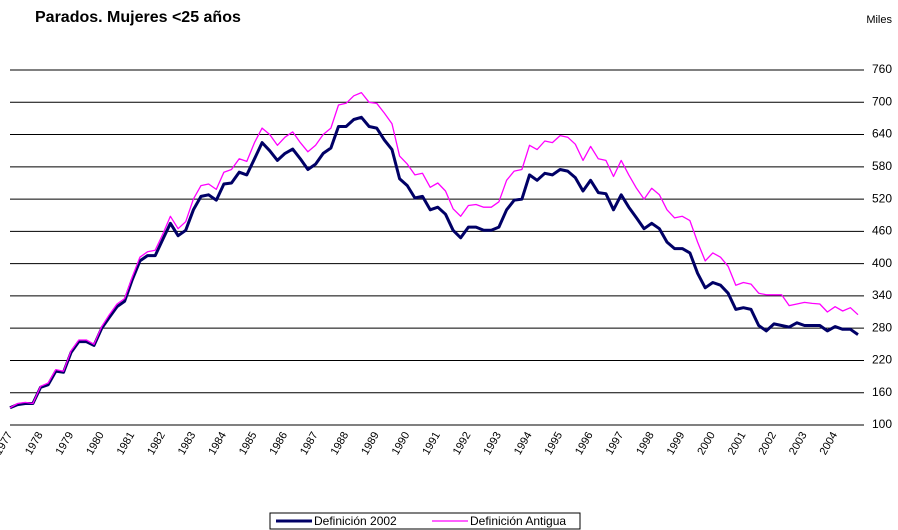 Image resolution: width=898 pixels, height=530 pixels. Describe the element at coordinates (882, 198) in the screenshot. I see `y-tick-label: 520` at that location.